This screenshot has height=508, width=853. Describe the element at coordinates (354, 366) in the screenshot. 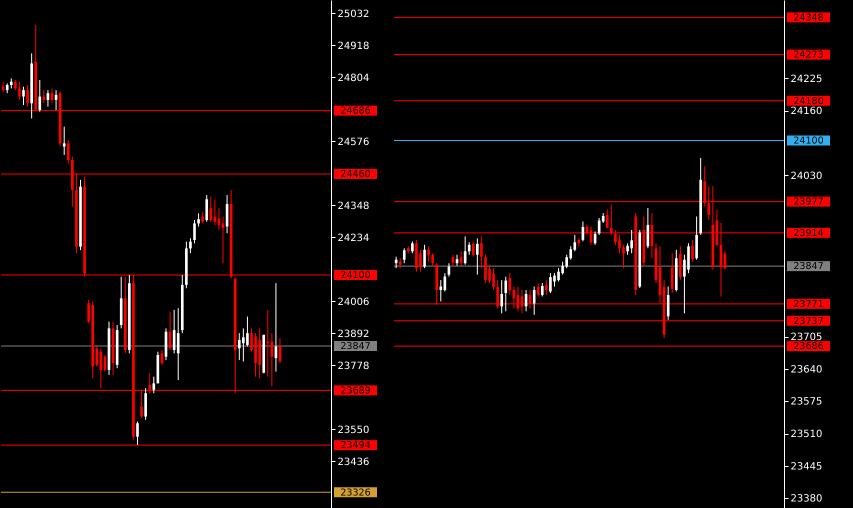

I see `y-tick-label: 23778` at that location.